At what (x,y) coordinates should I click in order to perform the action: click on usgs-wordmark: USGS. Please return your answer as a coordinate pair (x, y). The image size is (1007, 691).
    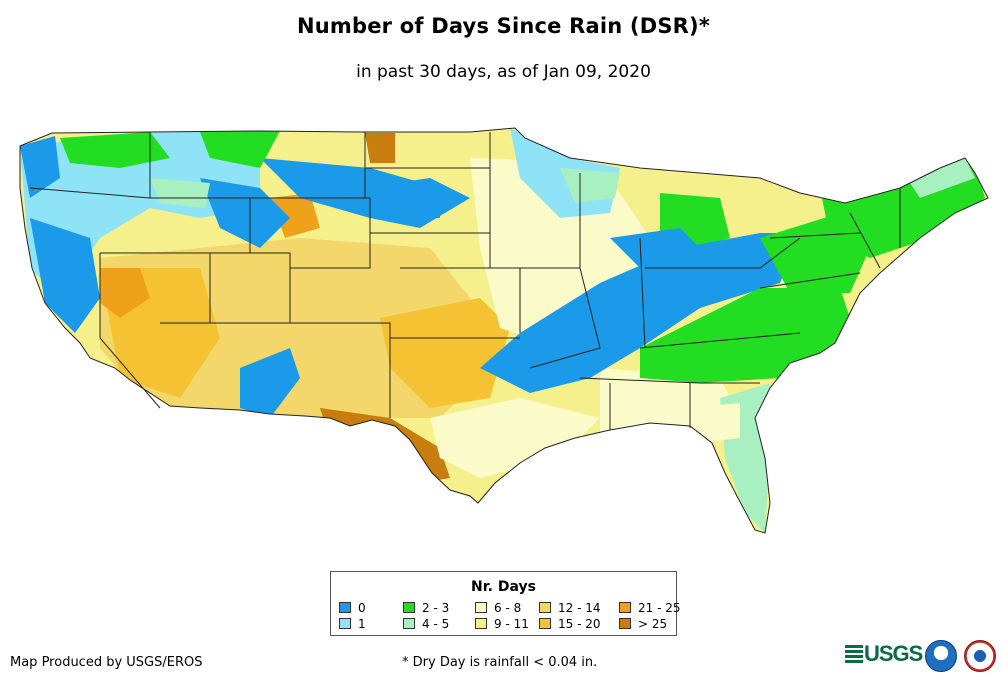
    Looking at the image, I should click on (893, 653).